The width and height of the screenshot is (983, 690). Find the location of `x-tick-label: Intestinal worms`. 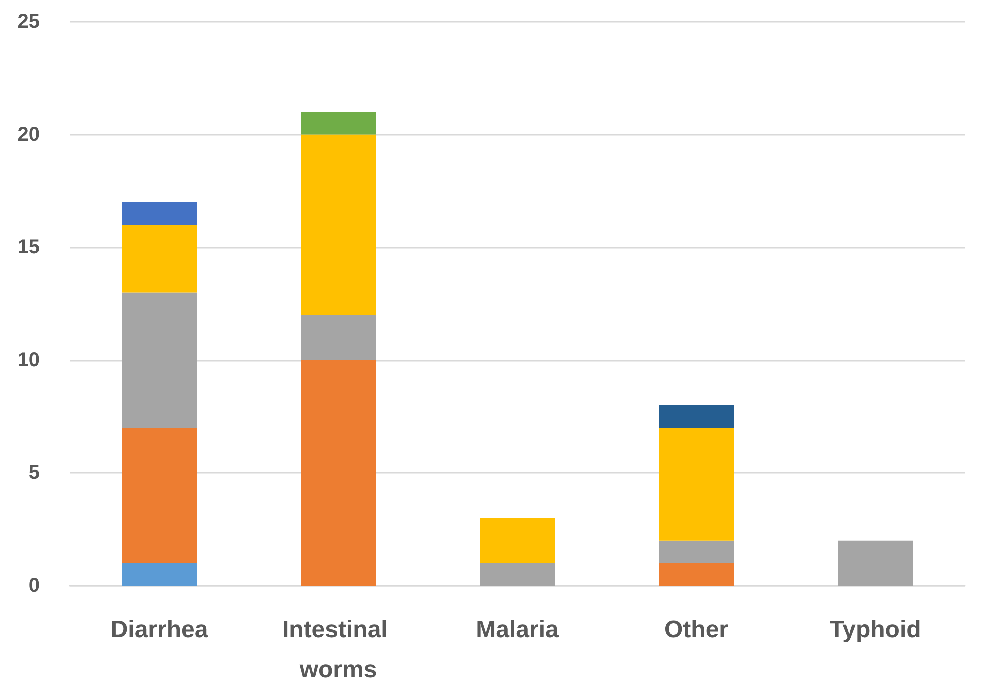

x-tick-label: Intestinal worms is located at coordinates (338, 650).